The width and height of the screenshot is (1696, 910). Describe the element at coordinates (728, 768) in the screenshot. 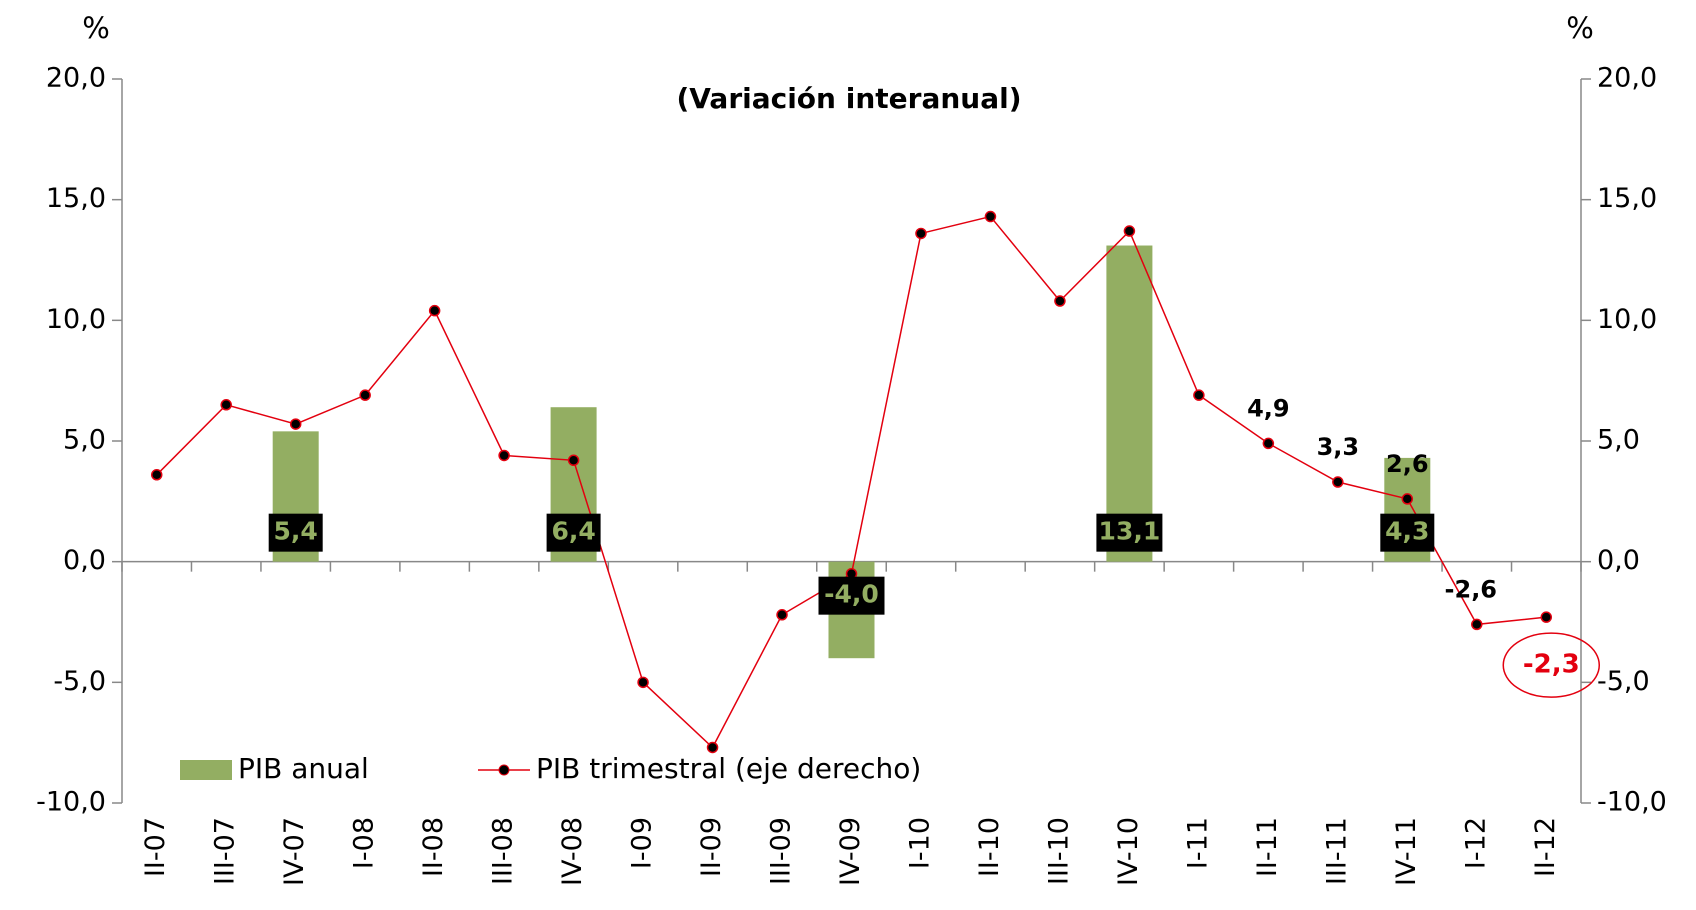

I see `legend-label: PIB trimestral (eje derecho)` at that location.